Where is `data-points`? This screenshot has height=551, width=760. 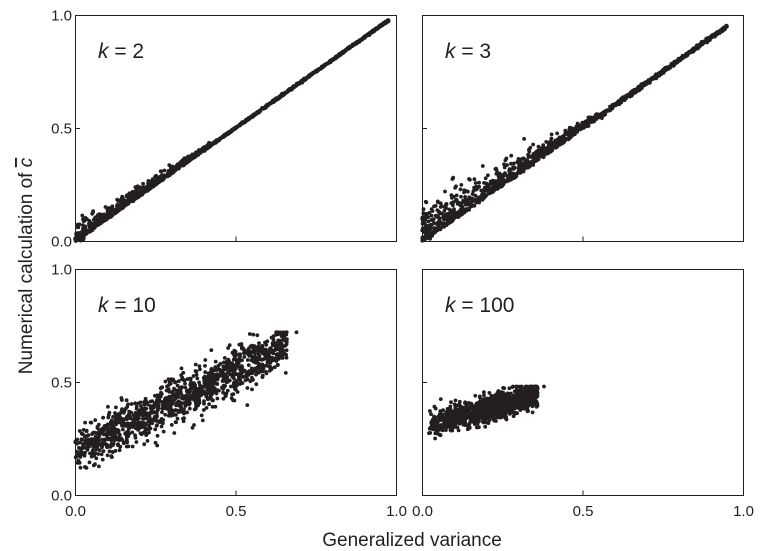
data-points is located at coordinates (486, 412).